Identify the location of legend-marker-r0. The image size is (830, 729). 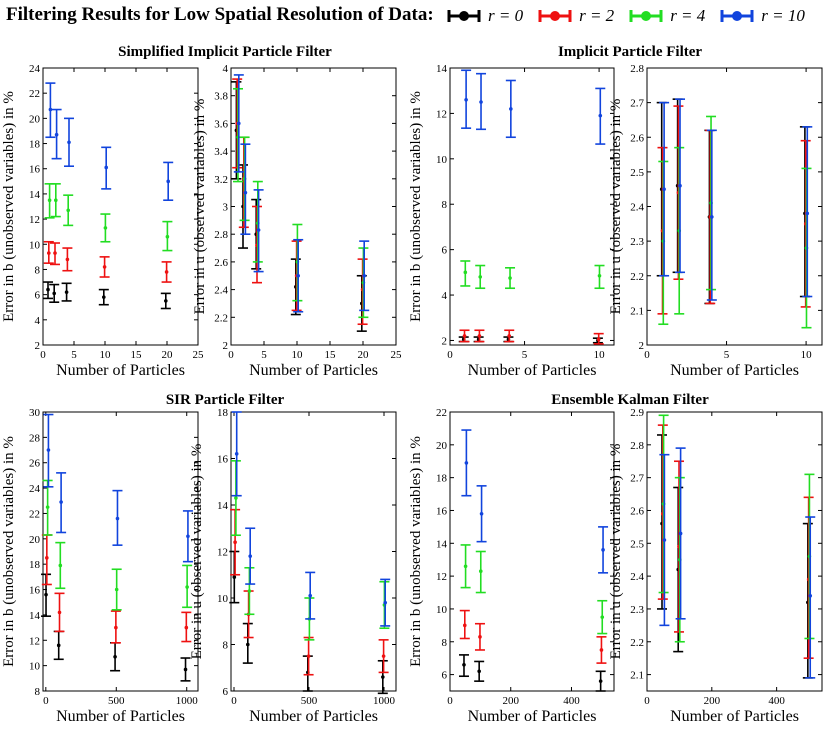
(464, 16).